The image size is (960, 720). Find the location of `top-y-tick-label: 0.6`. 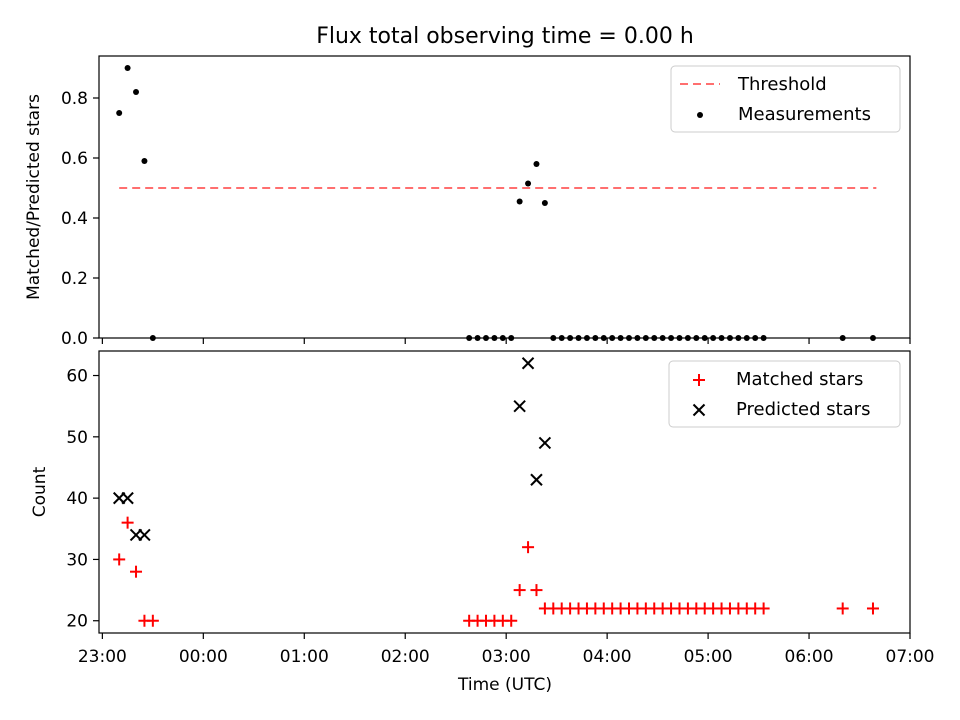

top-y-tick-label: 0.6 is located at coordinates (74, 159).